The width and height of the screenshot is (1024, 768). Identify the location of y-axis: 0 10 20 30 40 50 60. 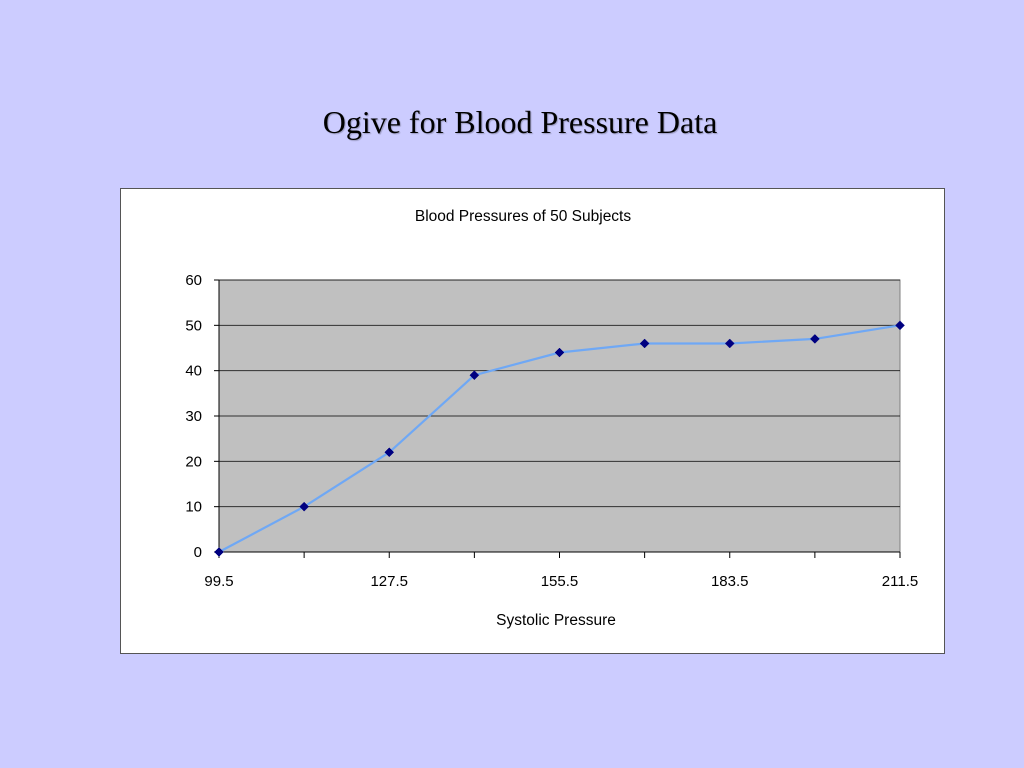
(202, 416).